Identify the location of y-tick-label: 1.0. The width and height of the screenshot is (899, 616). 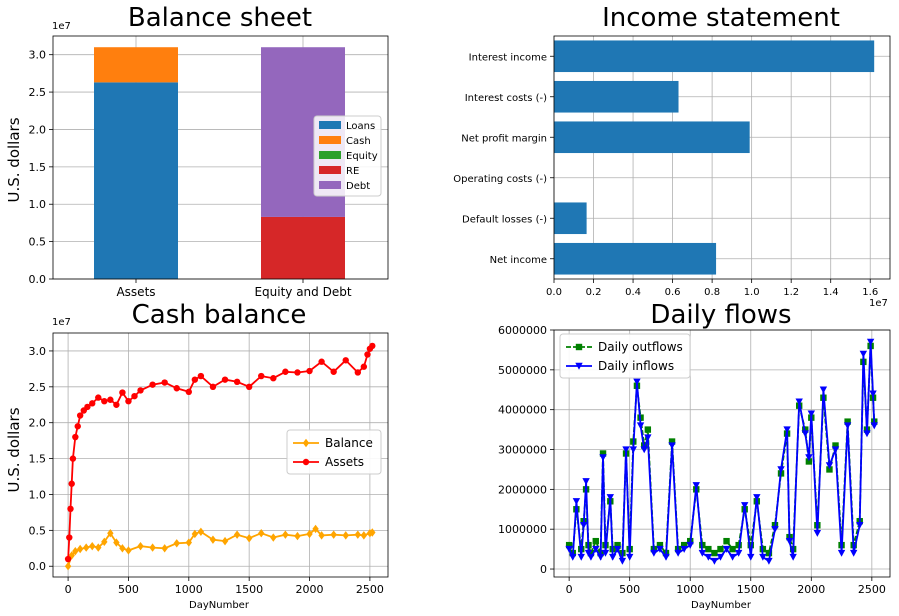
(38, 204).